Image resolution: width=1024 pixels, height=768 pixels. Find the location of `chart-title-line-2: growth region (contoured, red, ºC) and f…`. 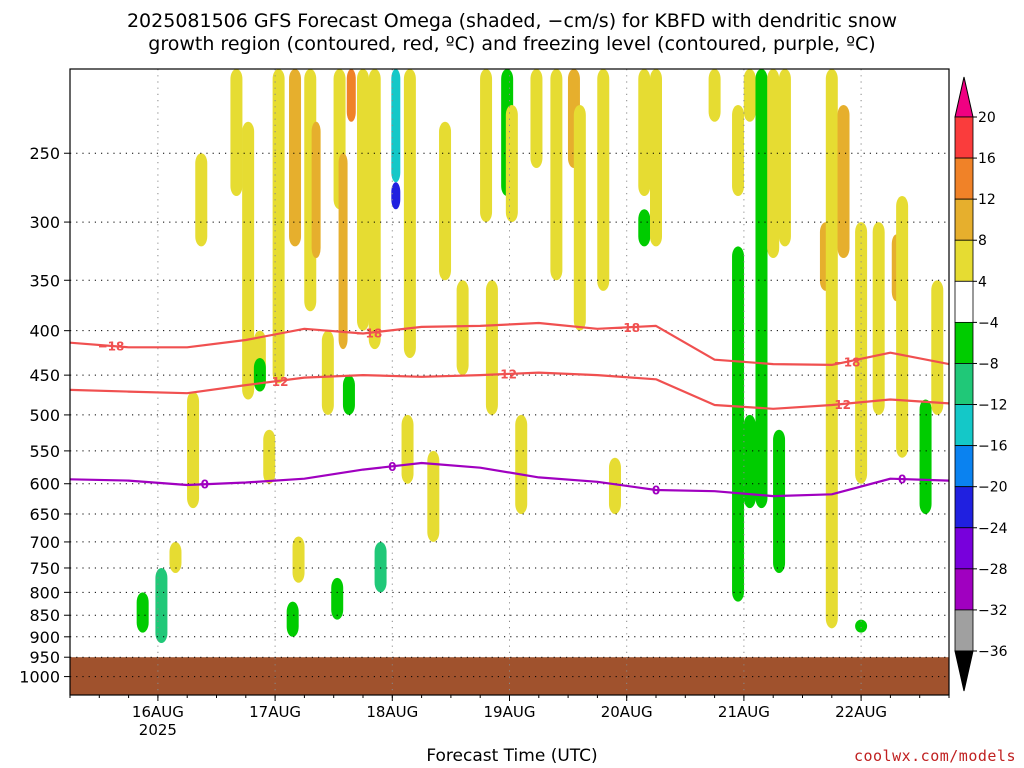

chart-title-line-2: growth region (contoured, red, ºC) and f… is located at coordinates (512, 44).